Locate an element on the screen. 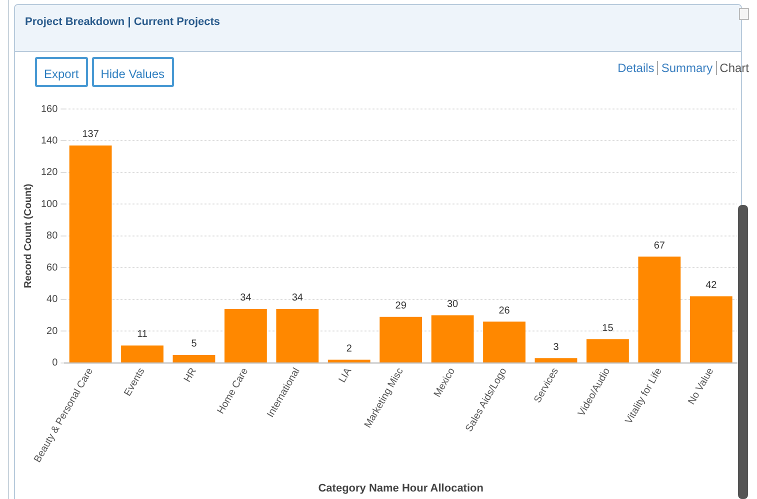 The height and width of the screenshot is (499, 757). data-label: 5 is located at coordinates (194, 344).